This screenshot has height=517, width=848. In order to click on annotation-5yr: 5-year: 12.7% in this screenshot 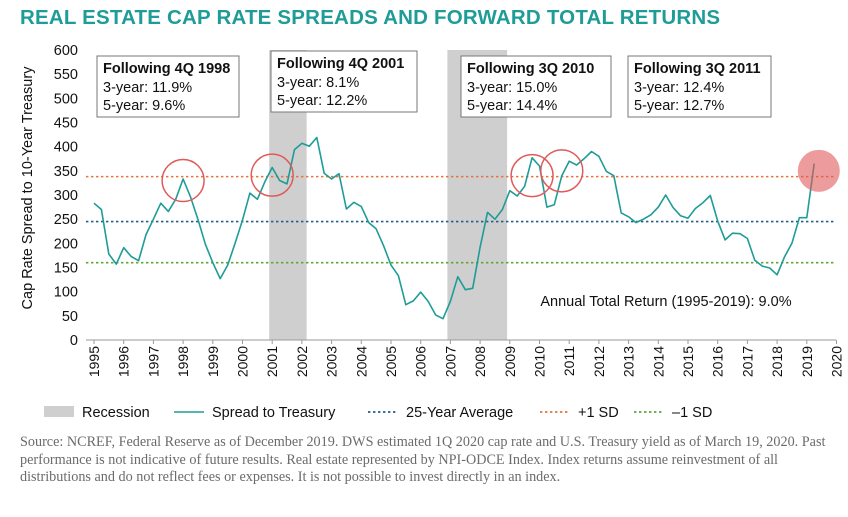, I will do `click(679, 106)`.